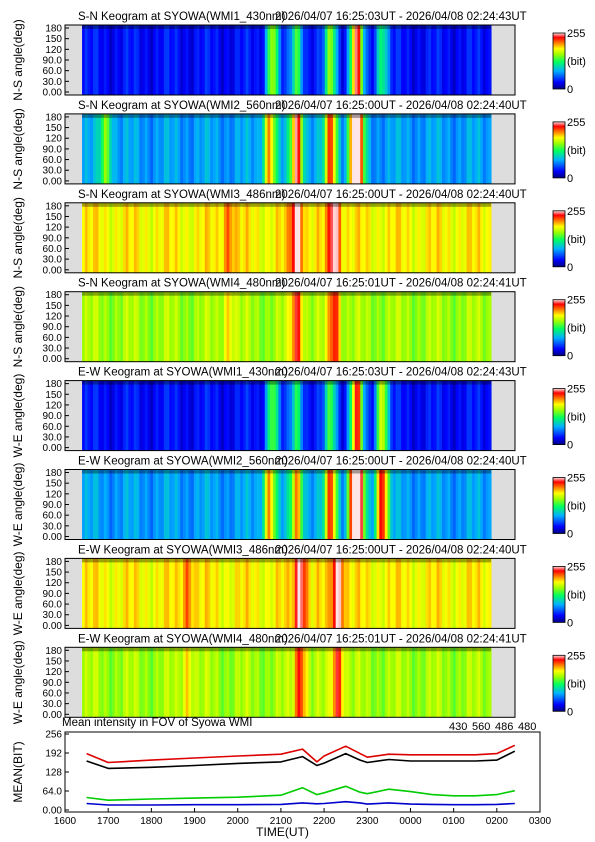 The image size is (595, 842). I want to click on keogram-horizon-band, so click(287, 293).